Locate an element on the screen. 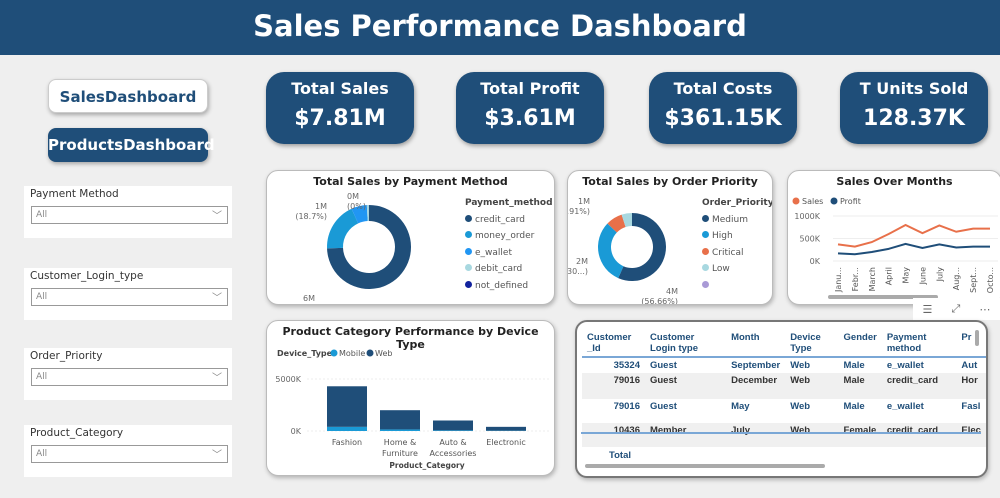 This screenshot has width=1000, height=498. x-tick-label: Auto & is located at coordinates (452, 442).